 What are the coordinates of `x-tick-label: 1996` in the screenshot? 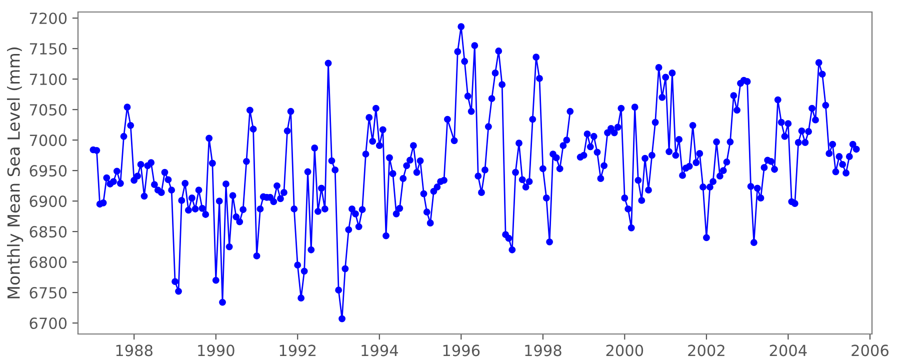 It's located at (461, 350).